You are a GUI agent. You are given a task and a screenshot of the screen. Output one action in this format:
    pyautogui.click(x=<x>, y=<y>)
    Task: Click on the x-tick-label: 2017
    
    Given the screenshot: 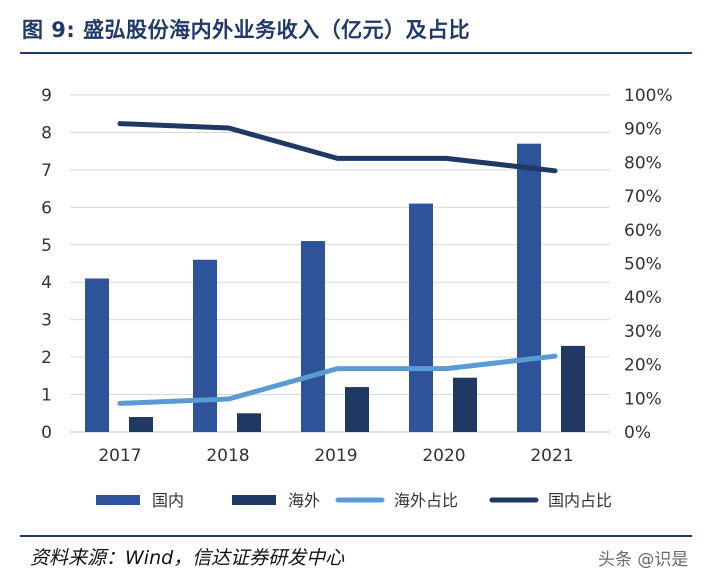 What is the action you would take?
    pyautogui.click(x=119, y=456)
    